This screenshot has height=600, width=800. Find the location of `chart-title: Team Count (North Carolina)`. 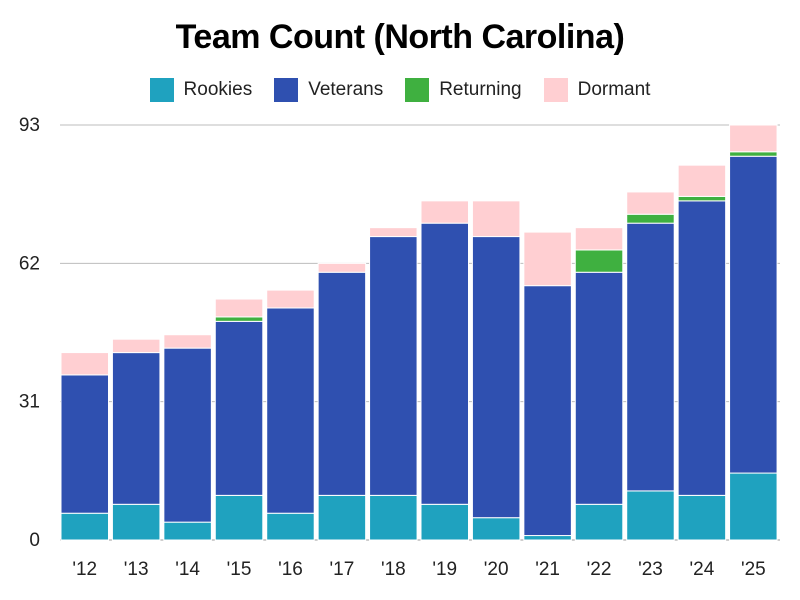

chart-title: Team Count (North Carolina) is located at coordinates (400, 37).